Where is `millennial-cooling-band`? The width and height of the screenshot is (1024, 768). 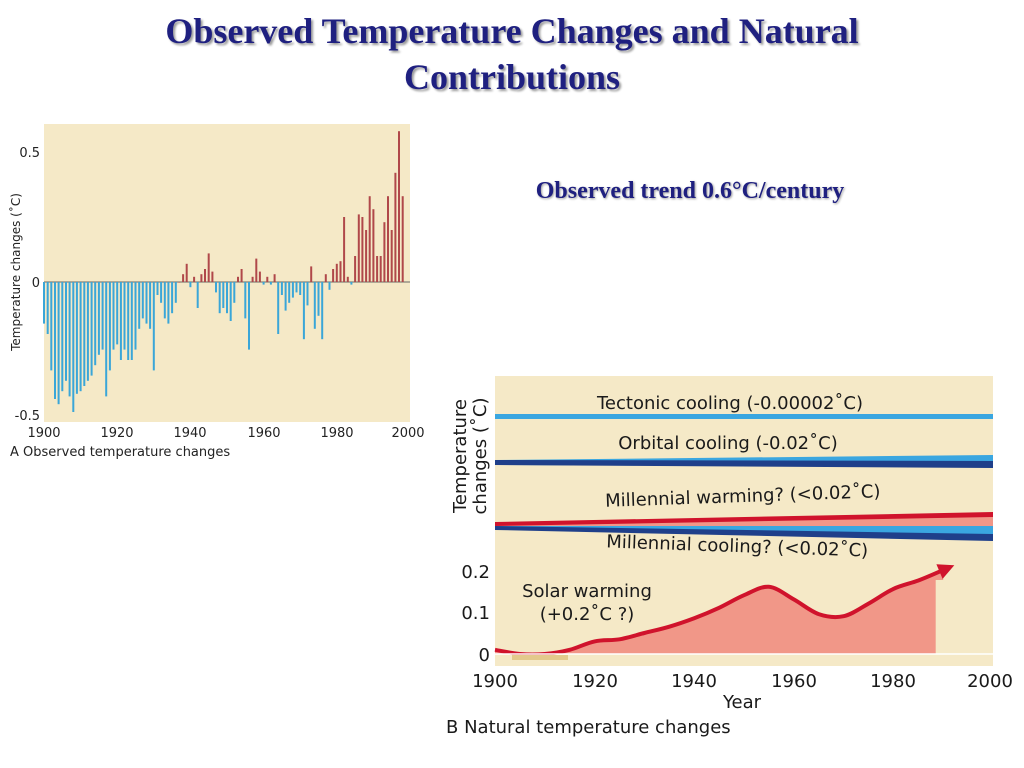 millennial-cooling-band is located at coordinates (744, 533).